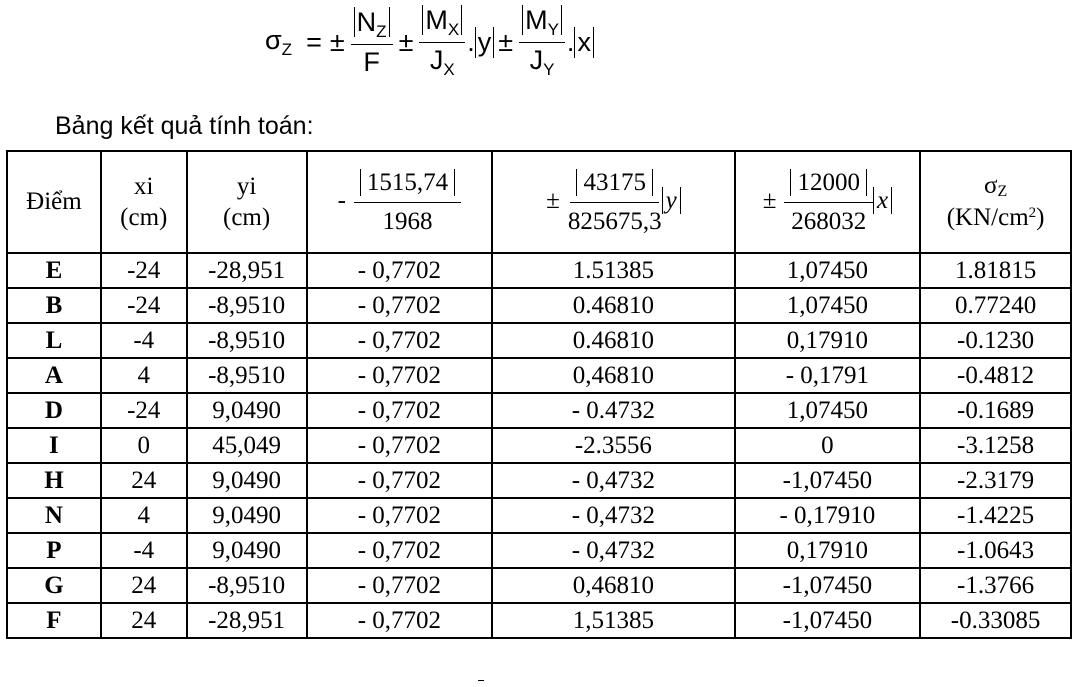  Describe the element at coordinates (399, 202) in the screenshot. I see `header-axial-term: -1515,74 1968` at that location.